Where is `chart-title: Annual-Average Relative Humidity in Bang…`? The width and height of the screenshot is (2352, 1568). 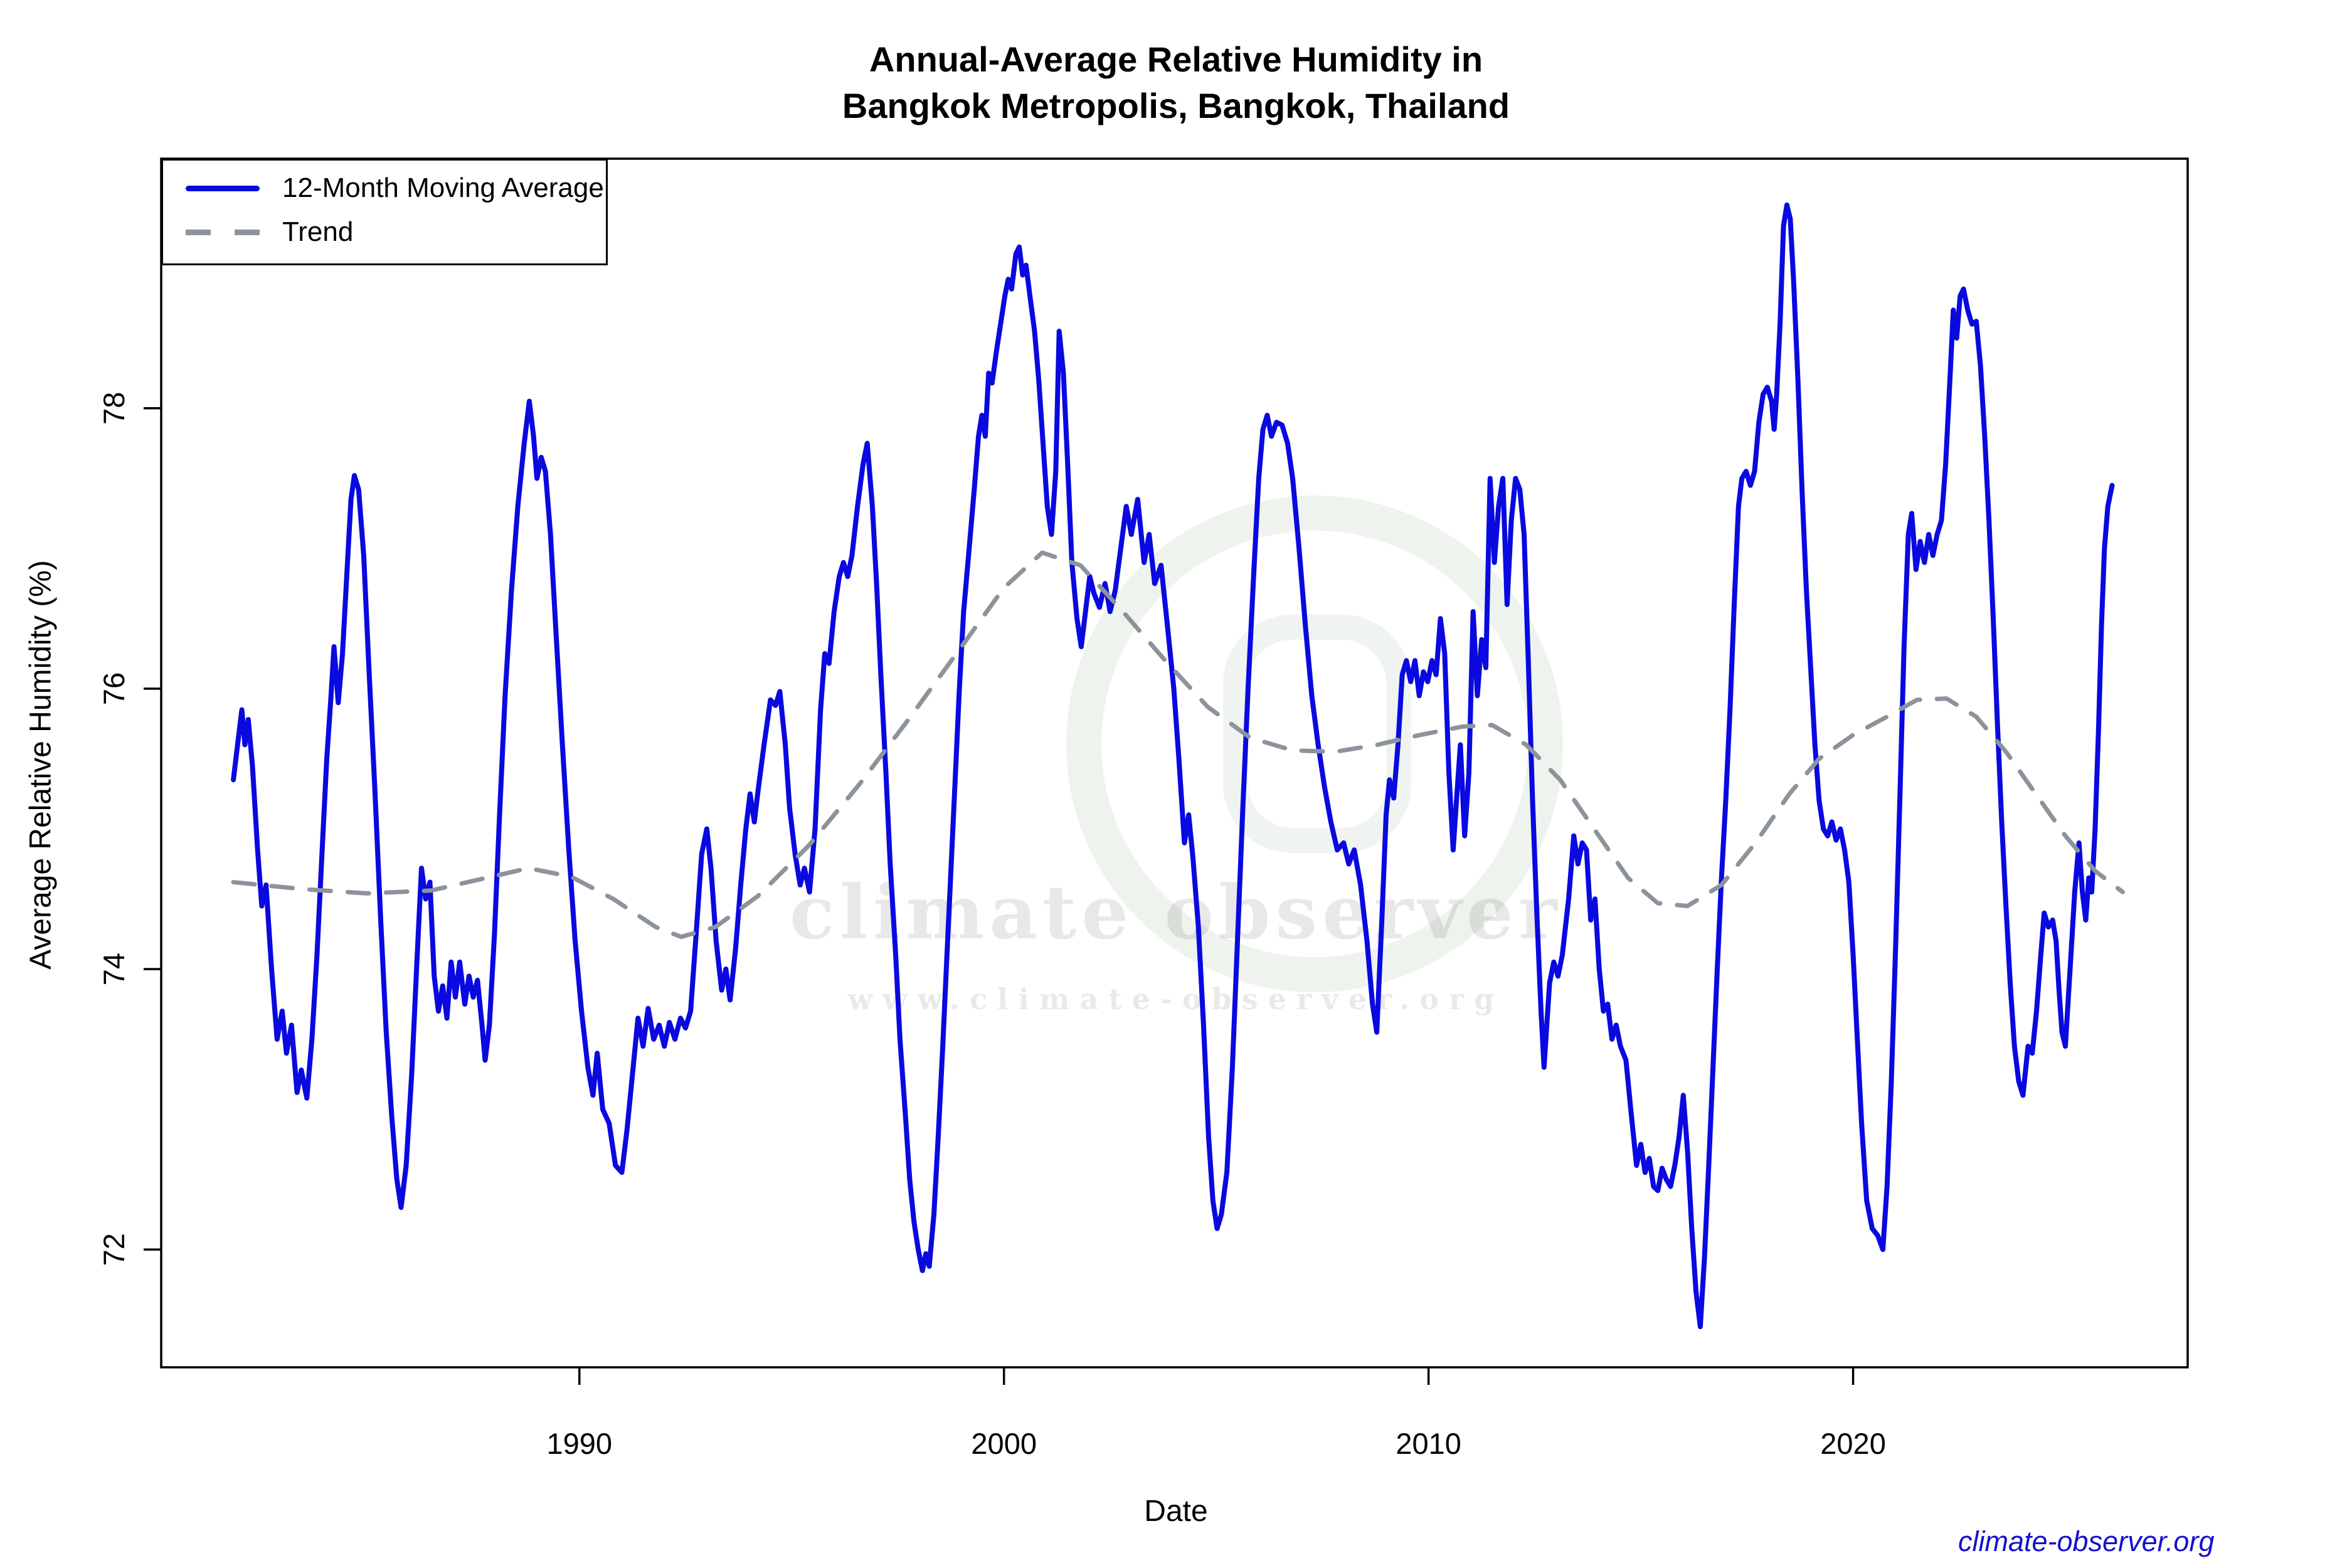 chart-title: Annual-Average Relative Humidity in Bang… is located at coordinates (1176, 82).